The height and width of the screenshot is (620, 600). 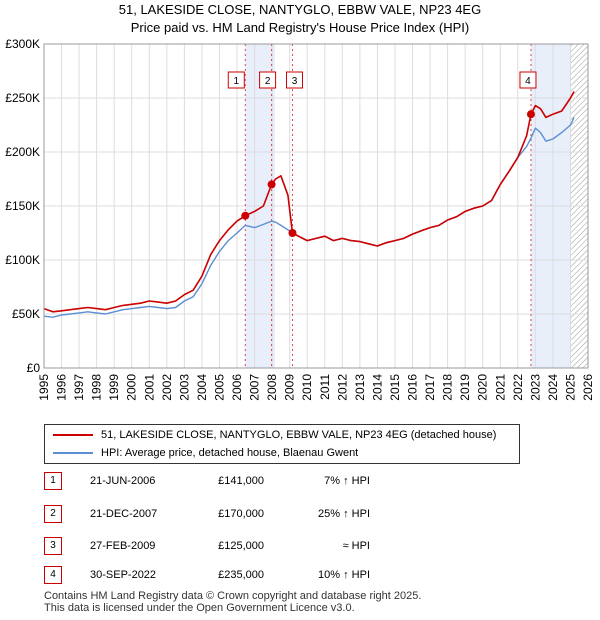 I want to click on property-line-swatch, so click(x=73, y=435).